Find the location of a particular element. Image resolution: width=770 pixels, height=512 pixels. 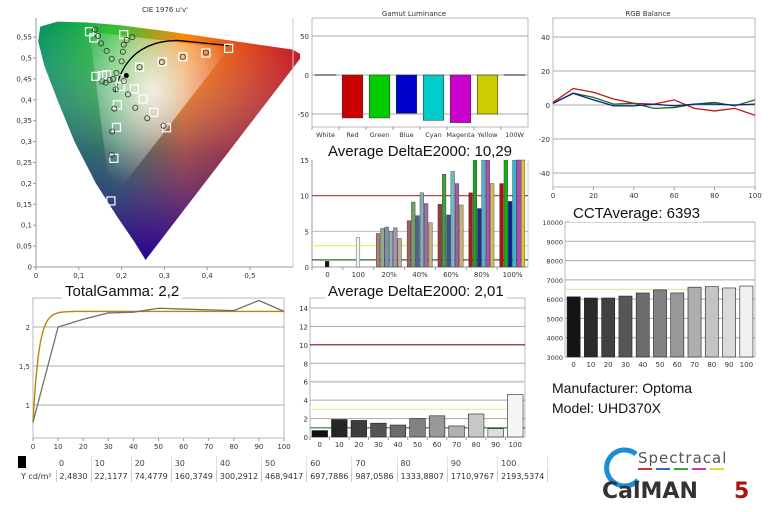

gamma-chart: 21,510 10 20 30 40 50 60 70 80 90 100 is located at coordinates (155, 374).